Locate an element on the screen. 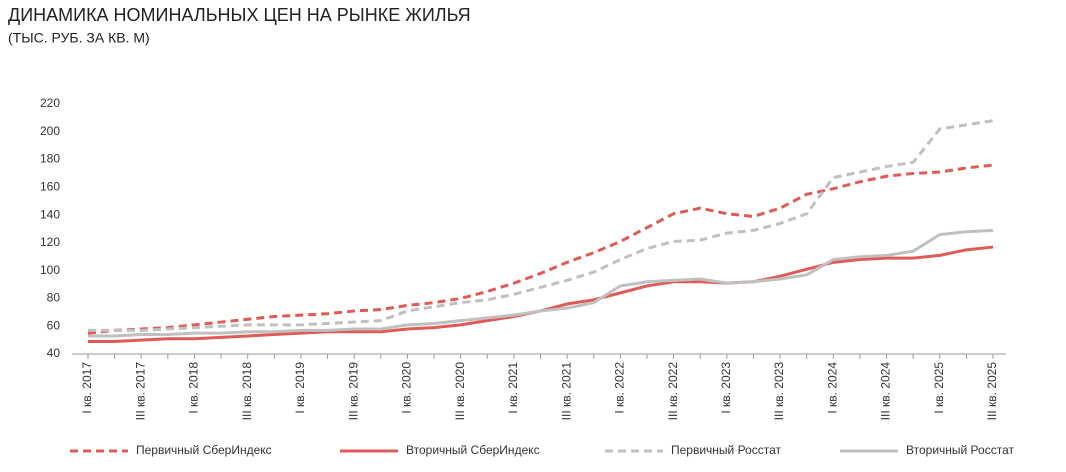 This screenshot has width=1066, height=472. chart-title: ДИНАМИКА НОМИНАЛЬНЫХ ЦЕН НА РЫНКЕ ЖИЛЬЯ is located at coordinates (239, 15).